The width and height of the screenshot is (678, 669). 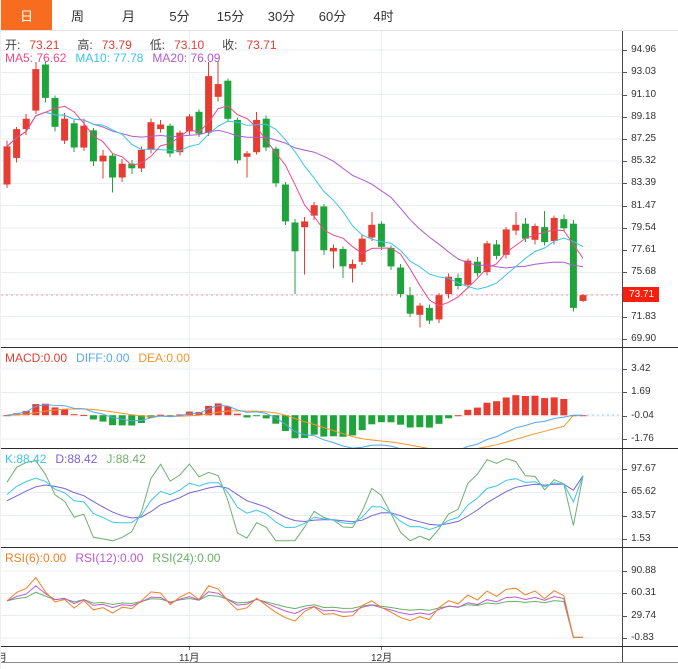 I want to click on readout-item: D:88.42, so click(x=76, y=459).